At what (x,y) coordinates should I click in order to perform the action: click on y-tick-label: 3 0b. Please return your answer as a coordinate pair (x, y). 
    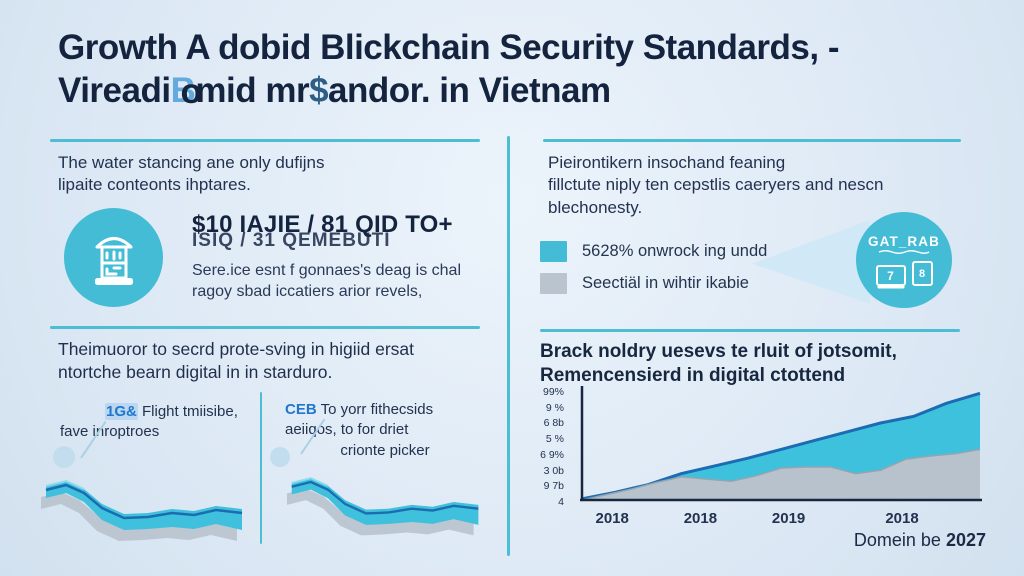
    Looking at the image, I should click on (553, 470).